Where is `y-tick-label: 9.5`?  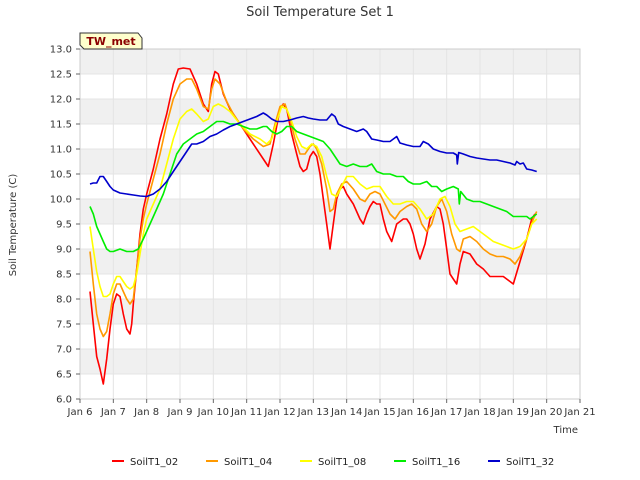
y-tick-label: 9.5 is located at coordinates (64, 225).